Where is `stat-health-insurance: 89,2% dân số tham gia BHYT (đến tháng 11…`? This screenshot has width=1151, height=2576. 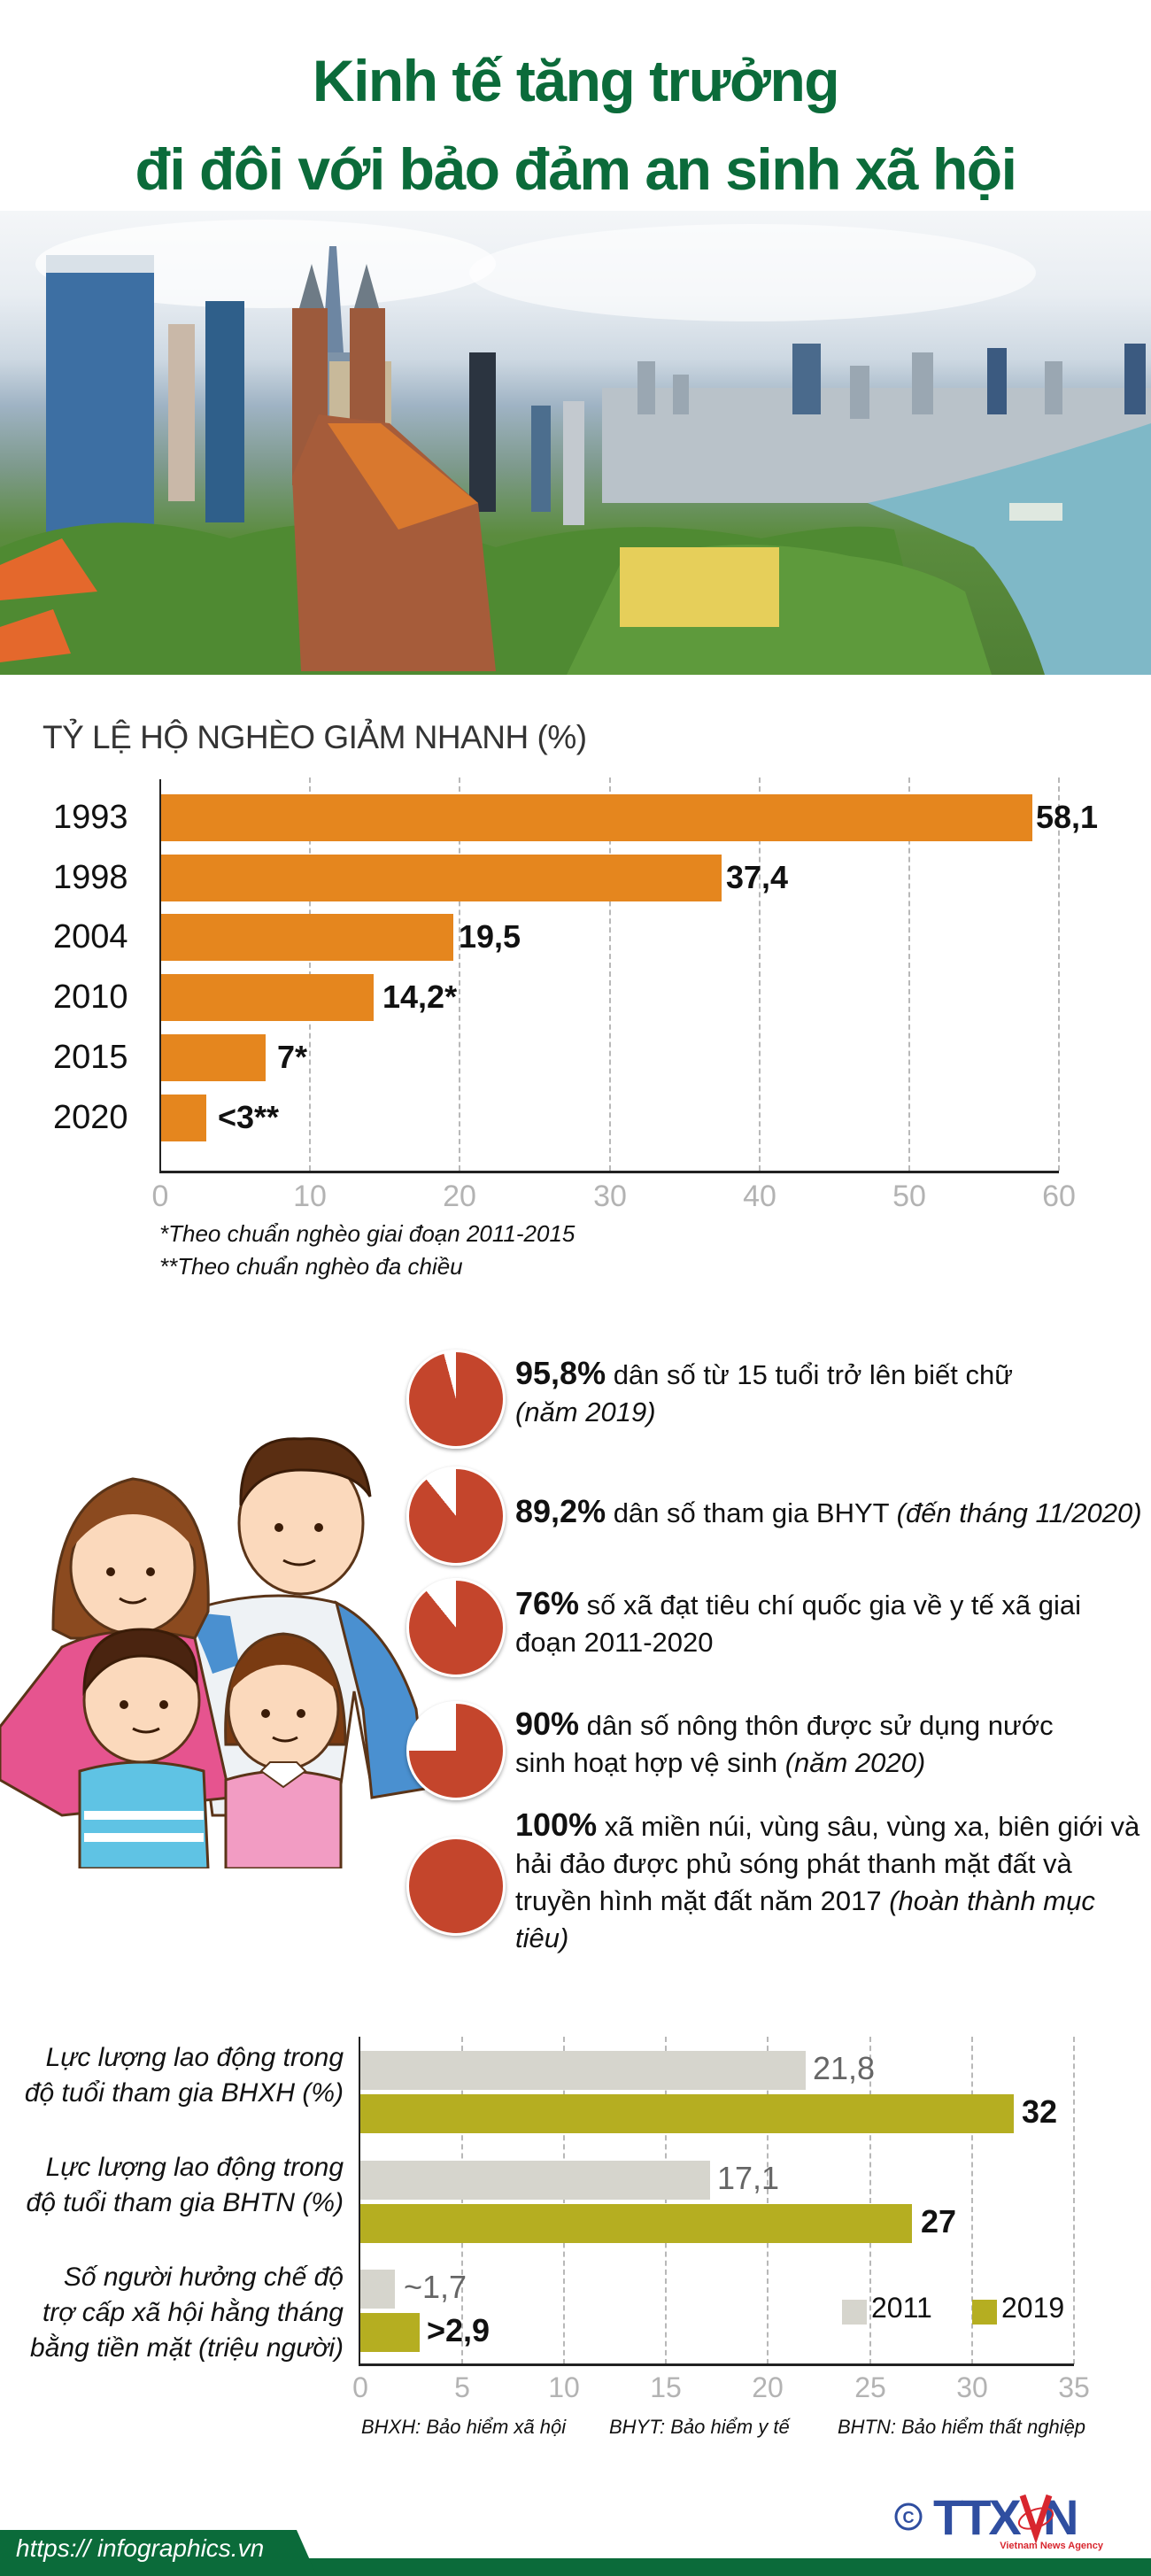
stat-health-insurance: 89,2% dân số tham gia BHYT (đến tháng 11… is located at coordinates (833, 1512).